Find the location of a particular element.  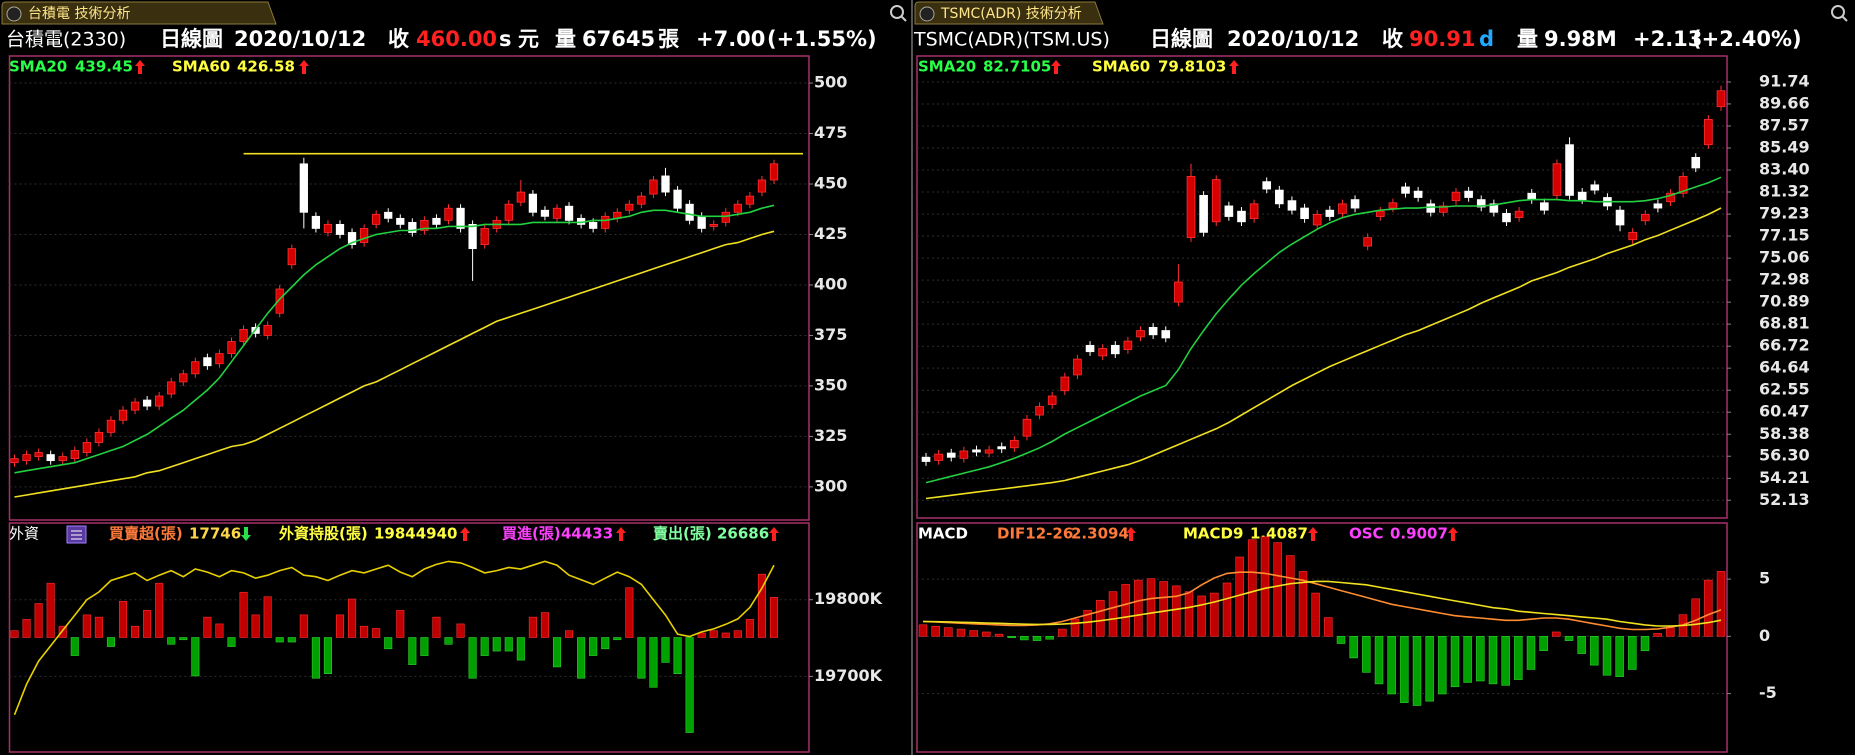

list-icon is located at coordinates (76, 534).